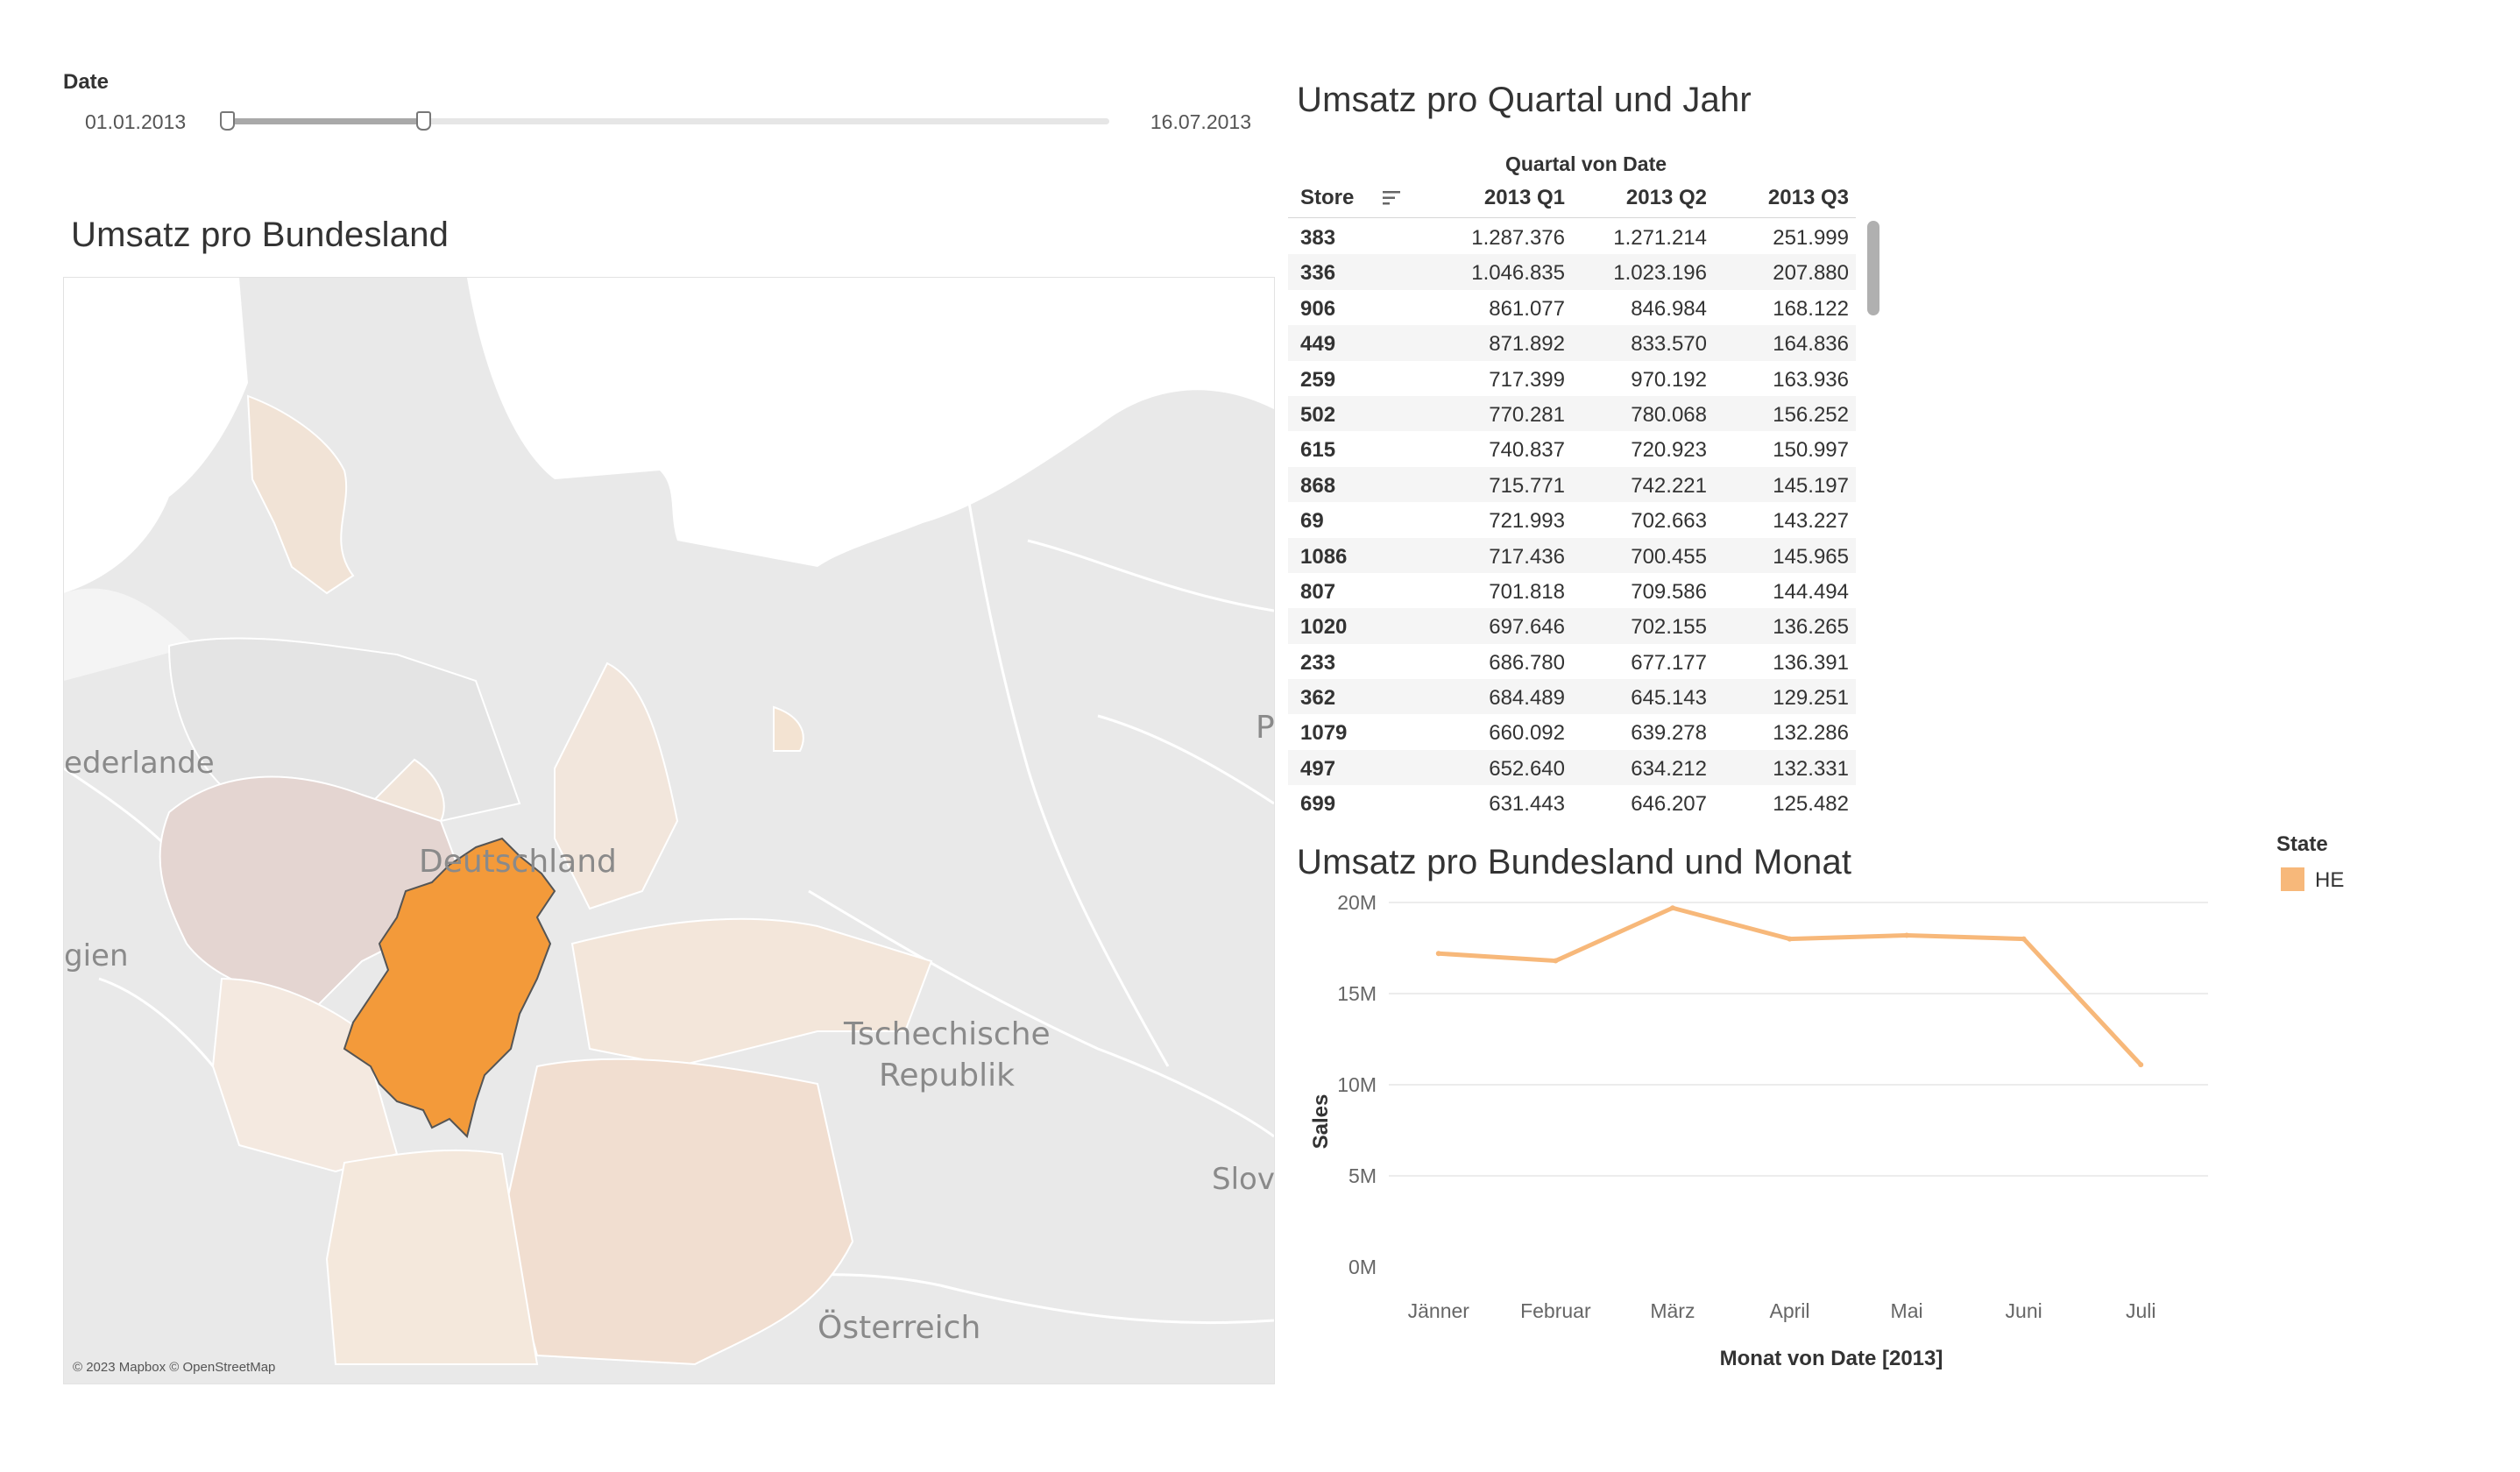 The height and width of the screenshot is (1472, 2520). What do you see at coordinates (1669, 485) in the screenshot?
I see `cell-q2: 742.221` at bounding box center [1669, 485].